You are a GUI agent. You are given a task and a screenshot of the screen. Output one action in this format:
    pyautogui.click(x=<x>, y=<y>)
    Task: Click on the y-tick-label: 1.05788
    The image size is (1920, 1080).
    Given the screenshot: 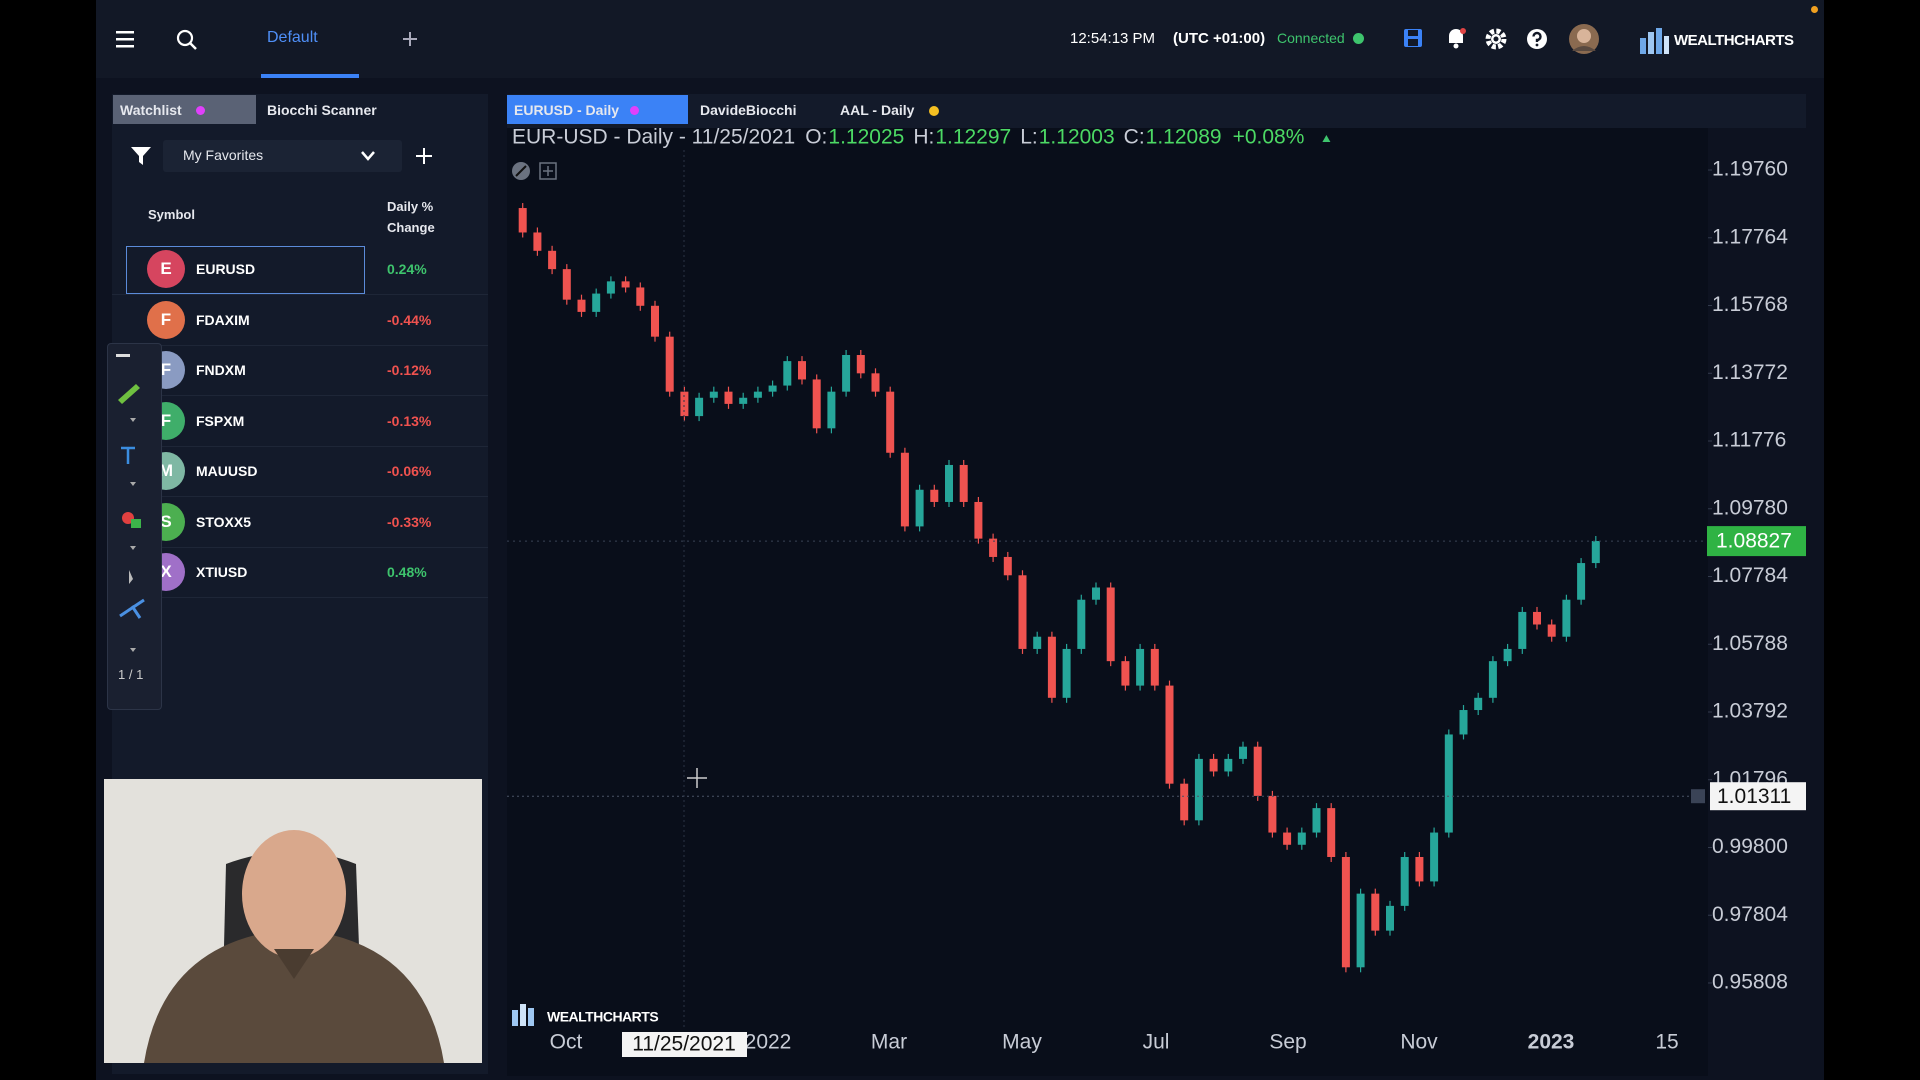 What is the action you would take?
    pyautogui.click(x=1750, y=643)
    